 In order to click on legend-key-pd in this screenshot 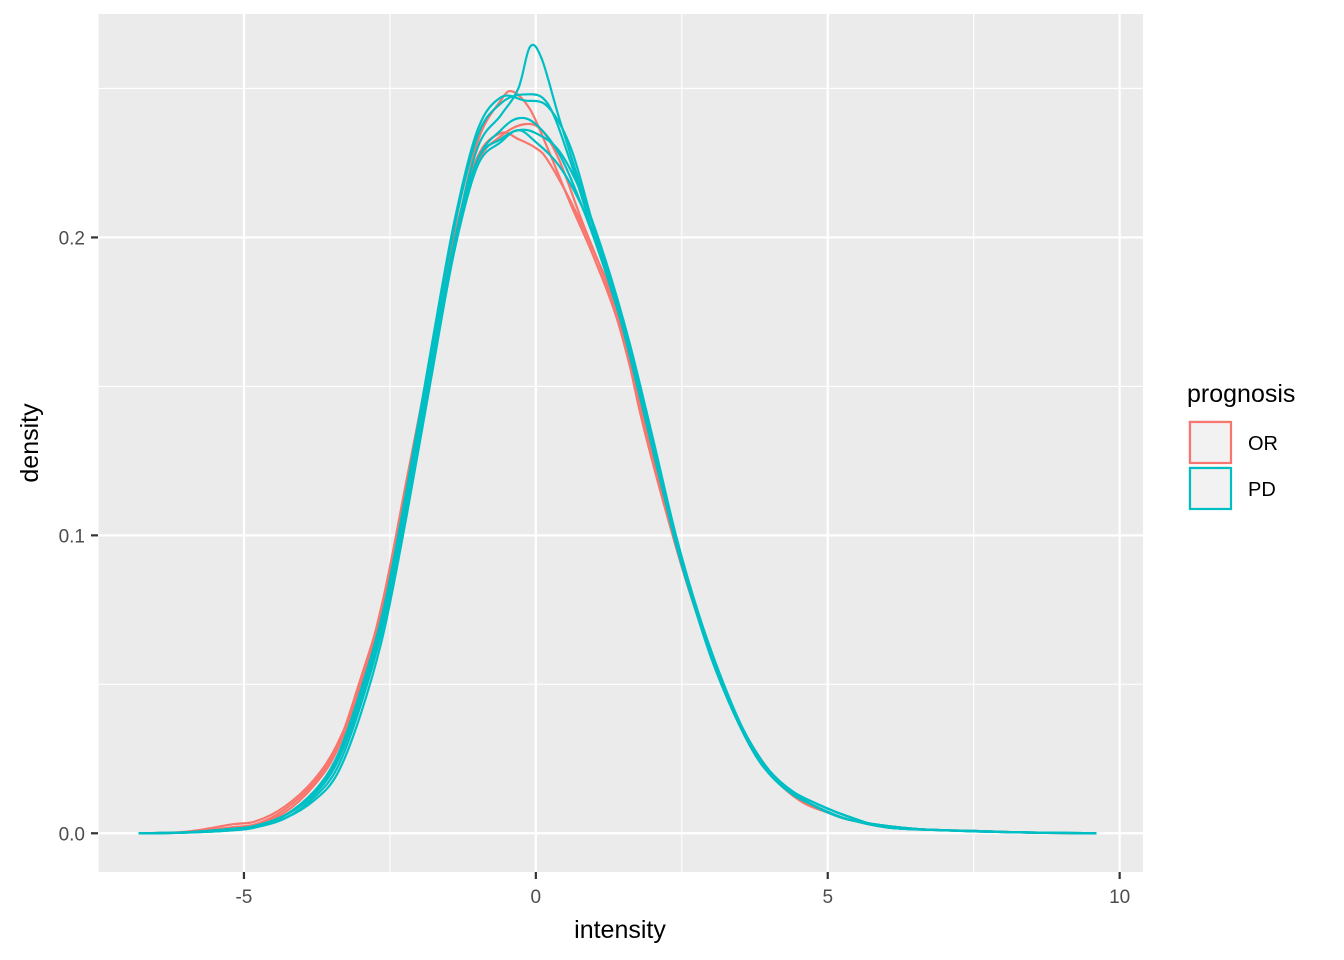, I will do `click(1209, 487)`.